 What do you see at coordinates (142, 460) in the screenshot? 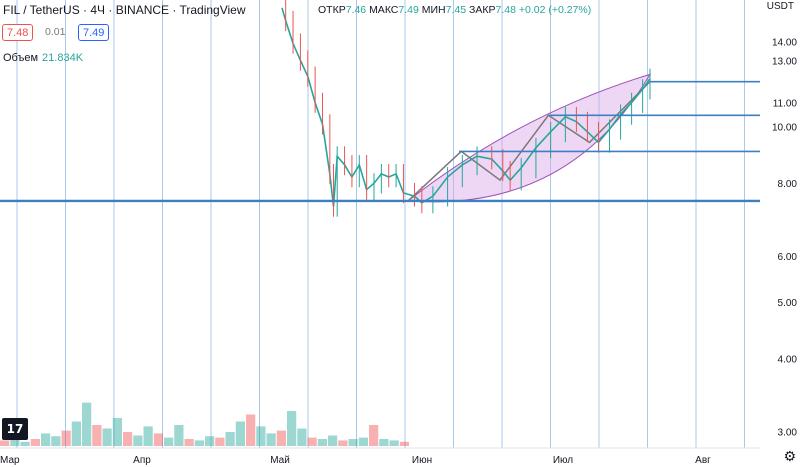
I see `time-tick-label: Апр` at bounding box center [142, 460].